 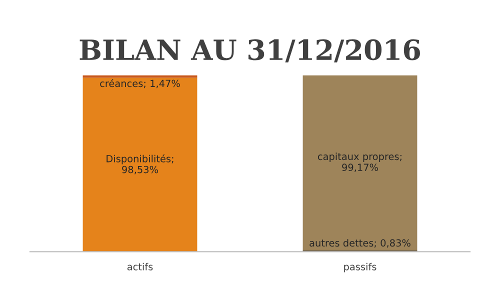 I want to click on data-label: Disponibilités; 98,53%, so click(x=140, y=164).